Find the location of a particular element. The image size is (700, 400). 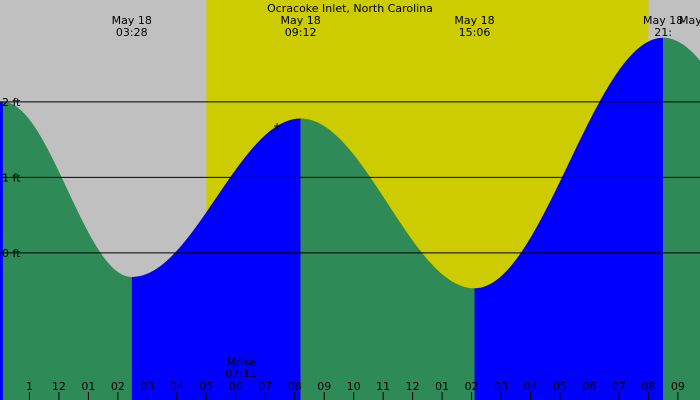

extreme-time-label: 09:12 is located at coordinates (301, 32).